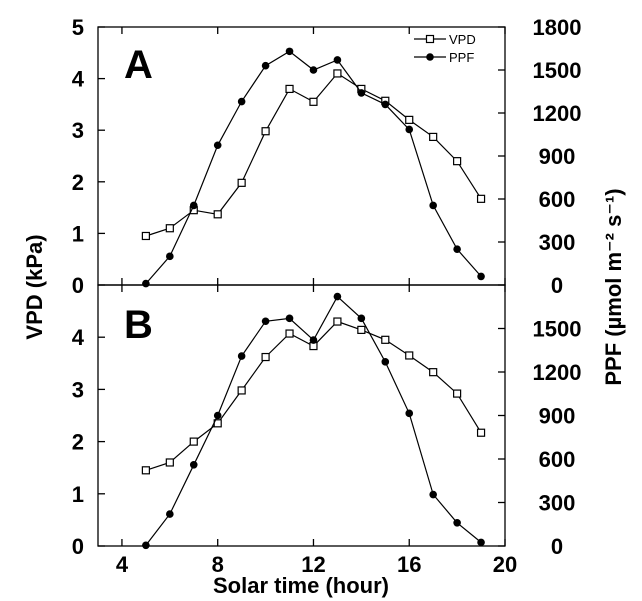  Describe the element at coordinates (78, 27) in the screenshot. I see `left-tick-label: 5` at that location.